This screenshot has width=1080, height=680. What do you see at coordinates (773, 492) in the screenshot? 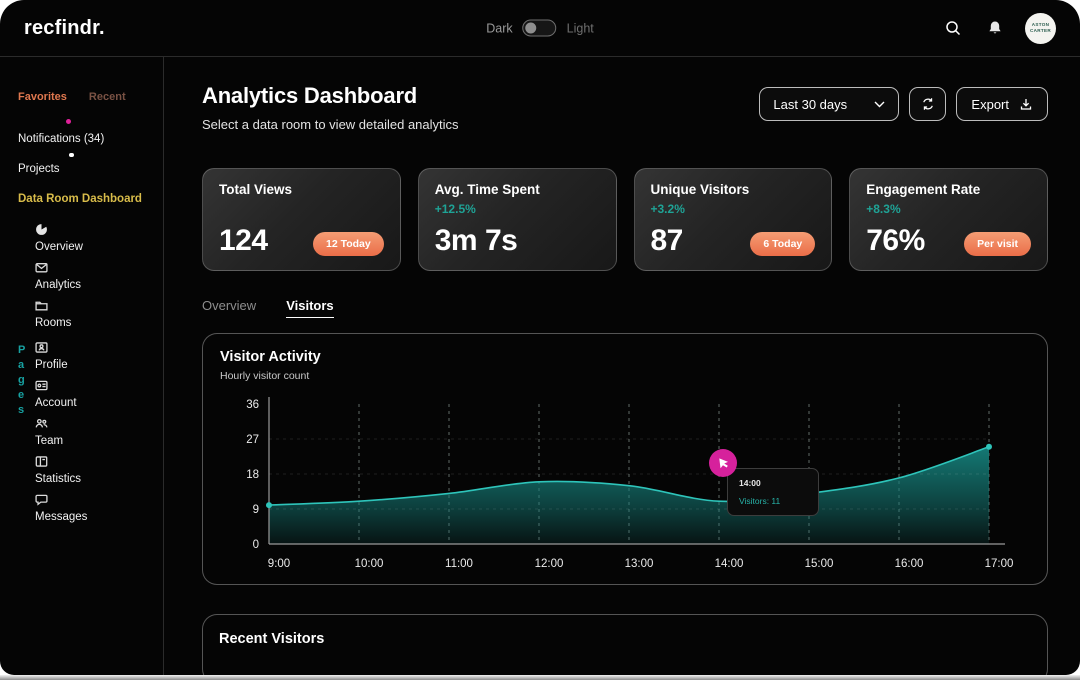
I see `chart-tooltip: 14:00 Visitors: 11` at bounding box center [773, 492].